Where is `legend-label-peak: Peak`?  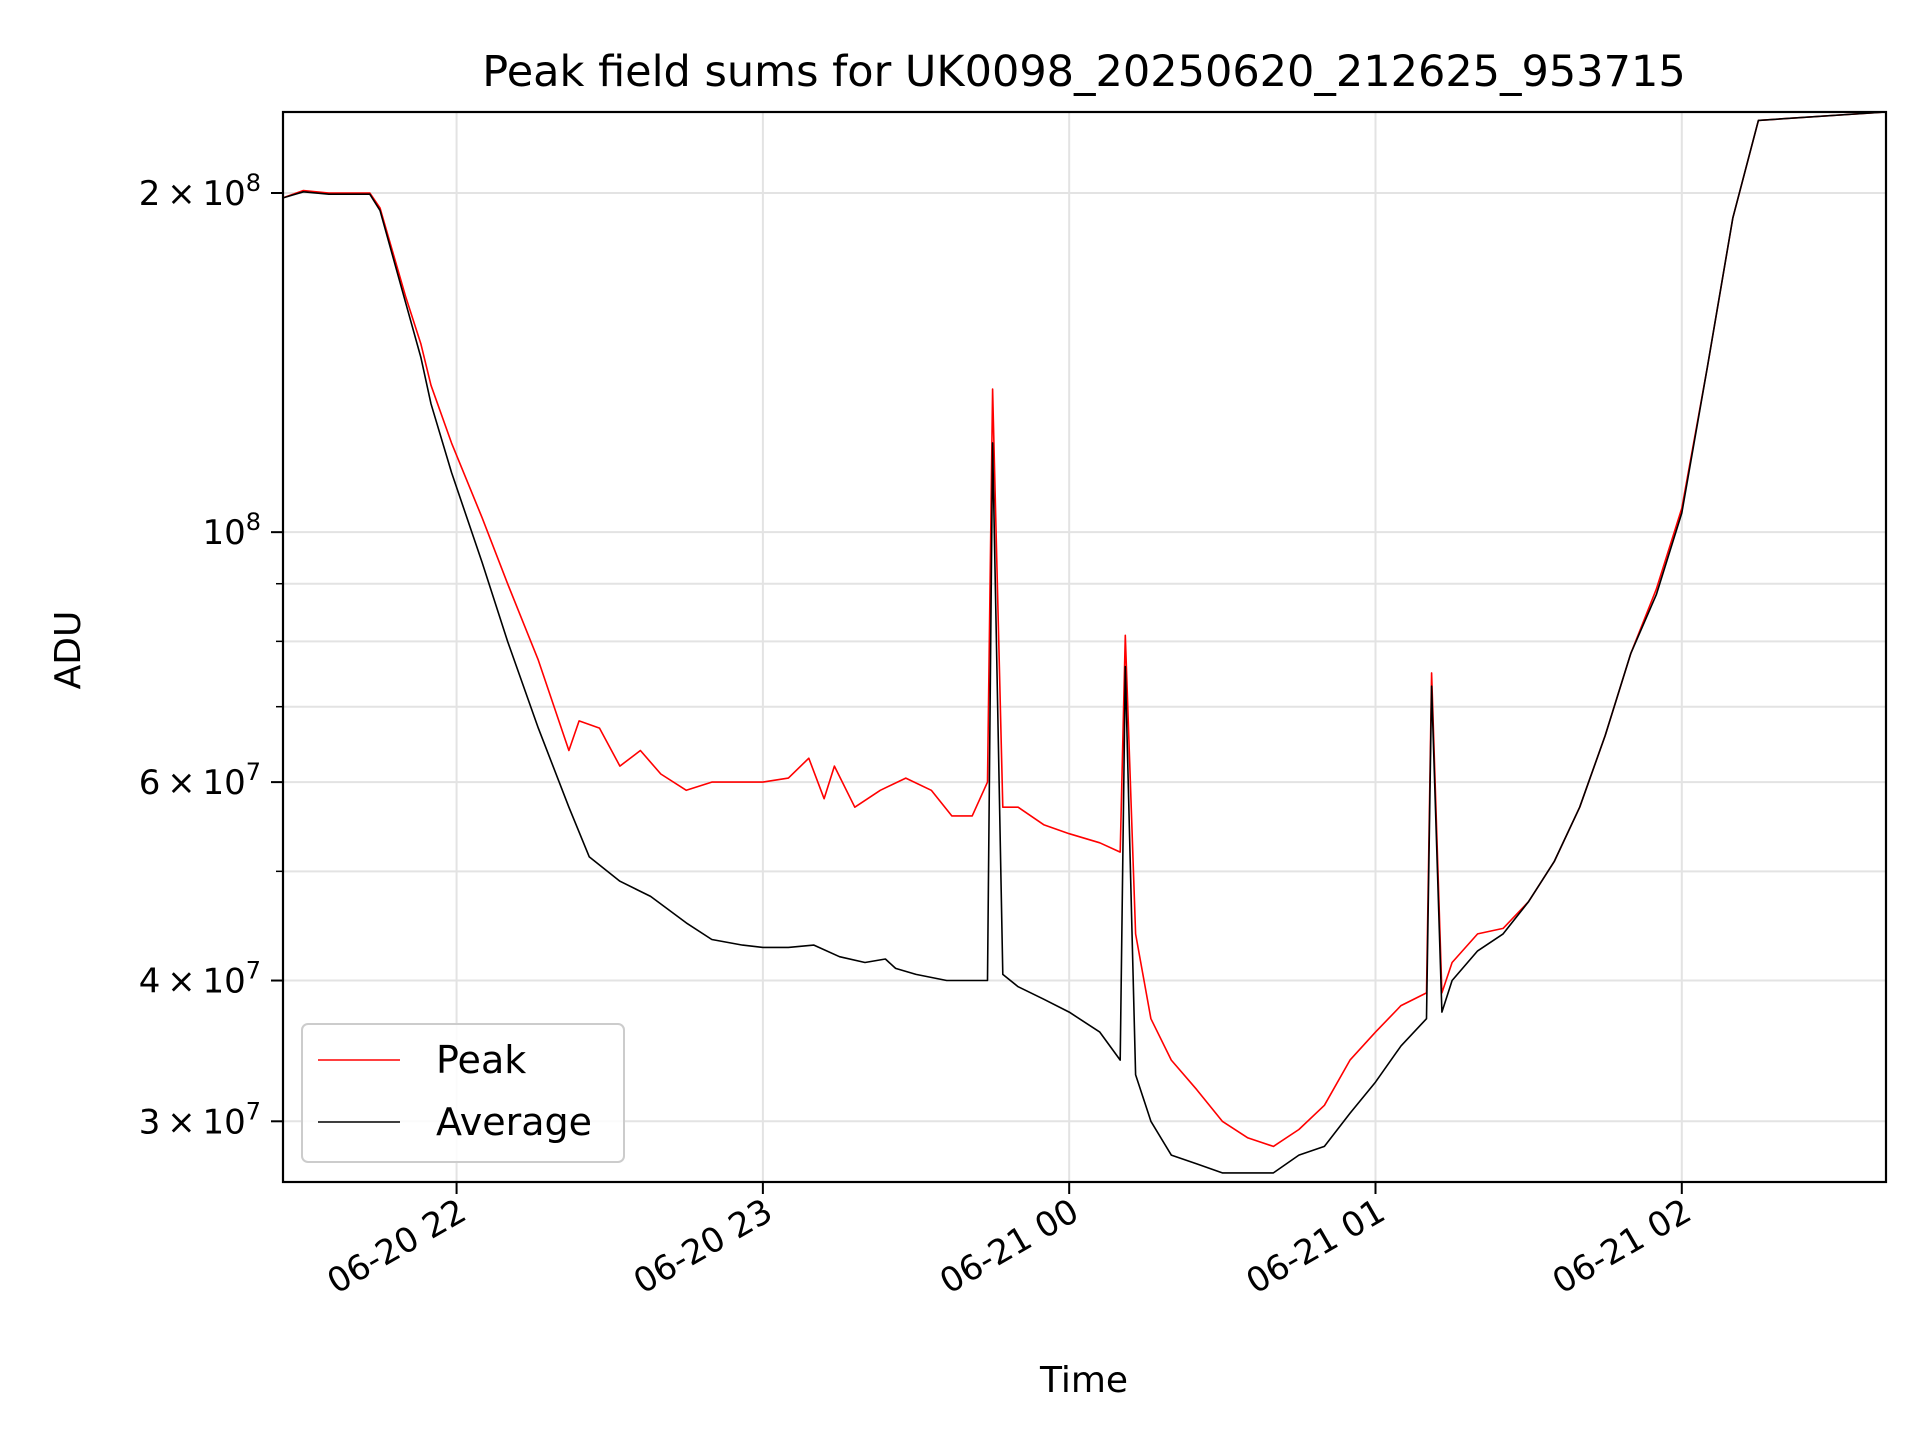
legend-label-peak: Peak is located at coordinates (481, 1060).